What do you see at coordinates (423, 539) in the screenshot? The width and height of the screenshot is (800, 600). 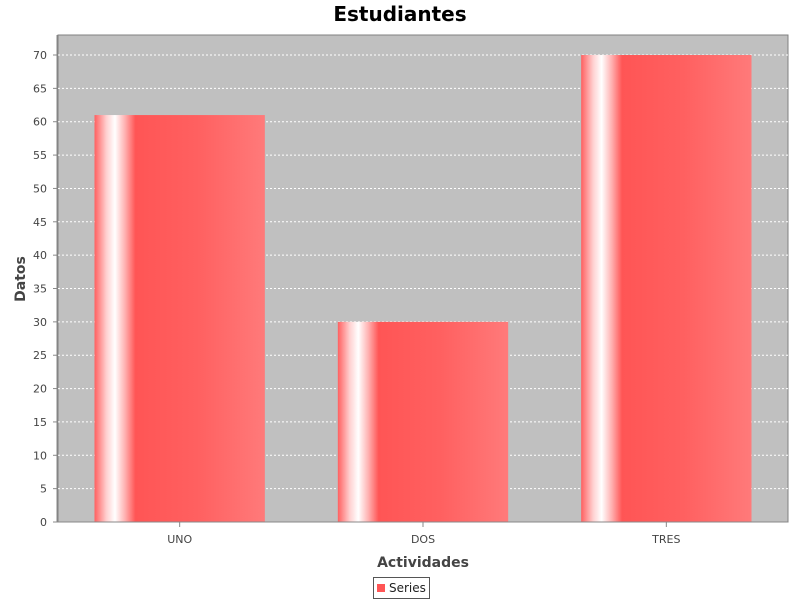 I see `x-tick-label: DOS` at bounding box center [423, 539].